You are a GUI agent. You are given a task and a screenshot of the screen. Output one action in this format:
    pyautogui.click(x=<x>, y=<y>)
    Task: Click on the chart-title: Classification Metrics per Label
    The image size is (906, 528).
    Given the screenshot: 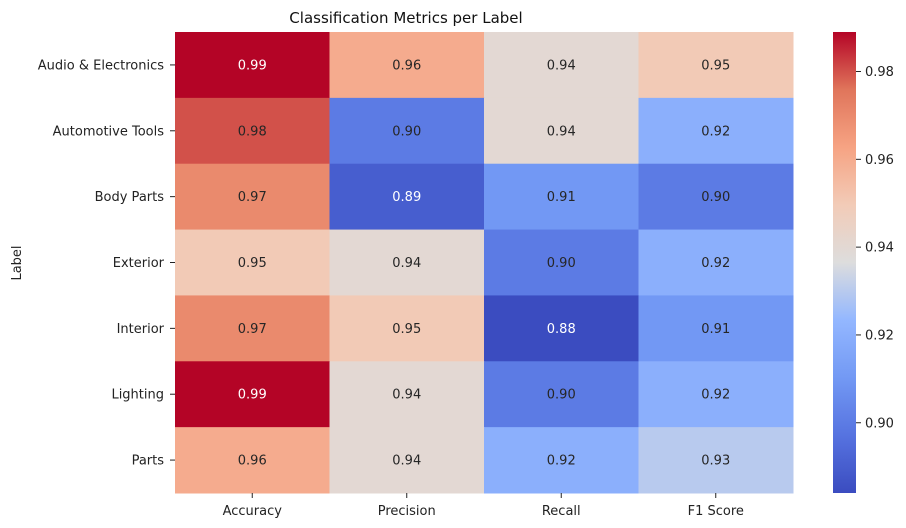 What is the action you would take?
    pyautogui.click(x=405, y=18)
    